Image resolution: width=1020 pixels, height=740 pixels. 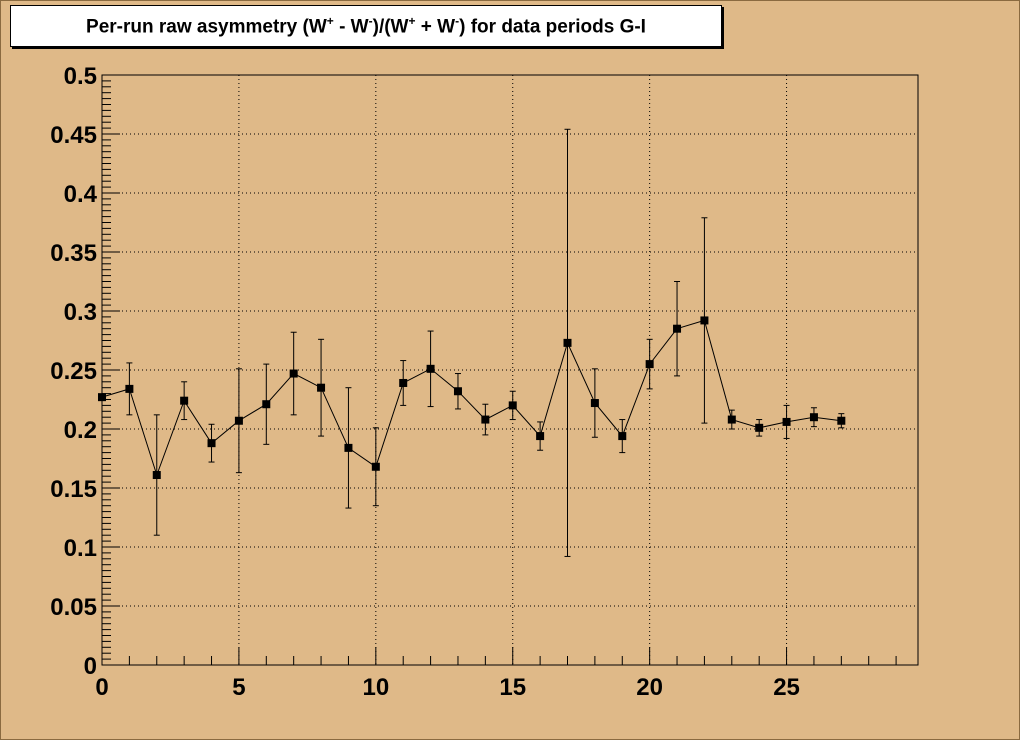 What do you see at coordinates (73, 253) in the screenshot?
I see `y-tick-label: 0.35` at bounding box center [73, 253].